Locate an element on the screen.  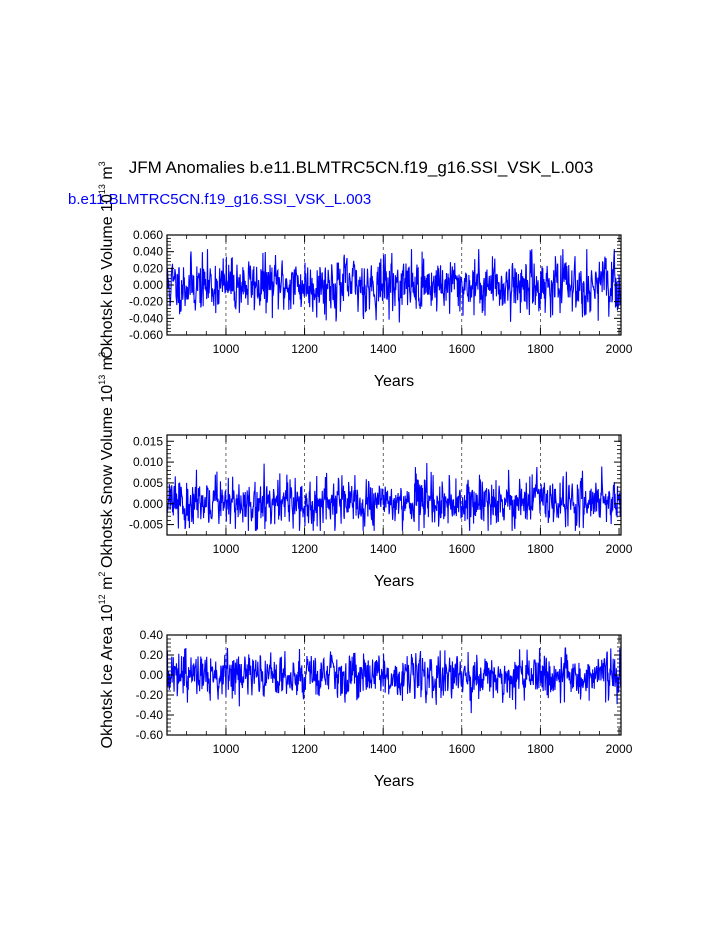
y-tick-label: -0.60 is located at coordinates (150, 735).